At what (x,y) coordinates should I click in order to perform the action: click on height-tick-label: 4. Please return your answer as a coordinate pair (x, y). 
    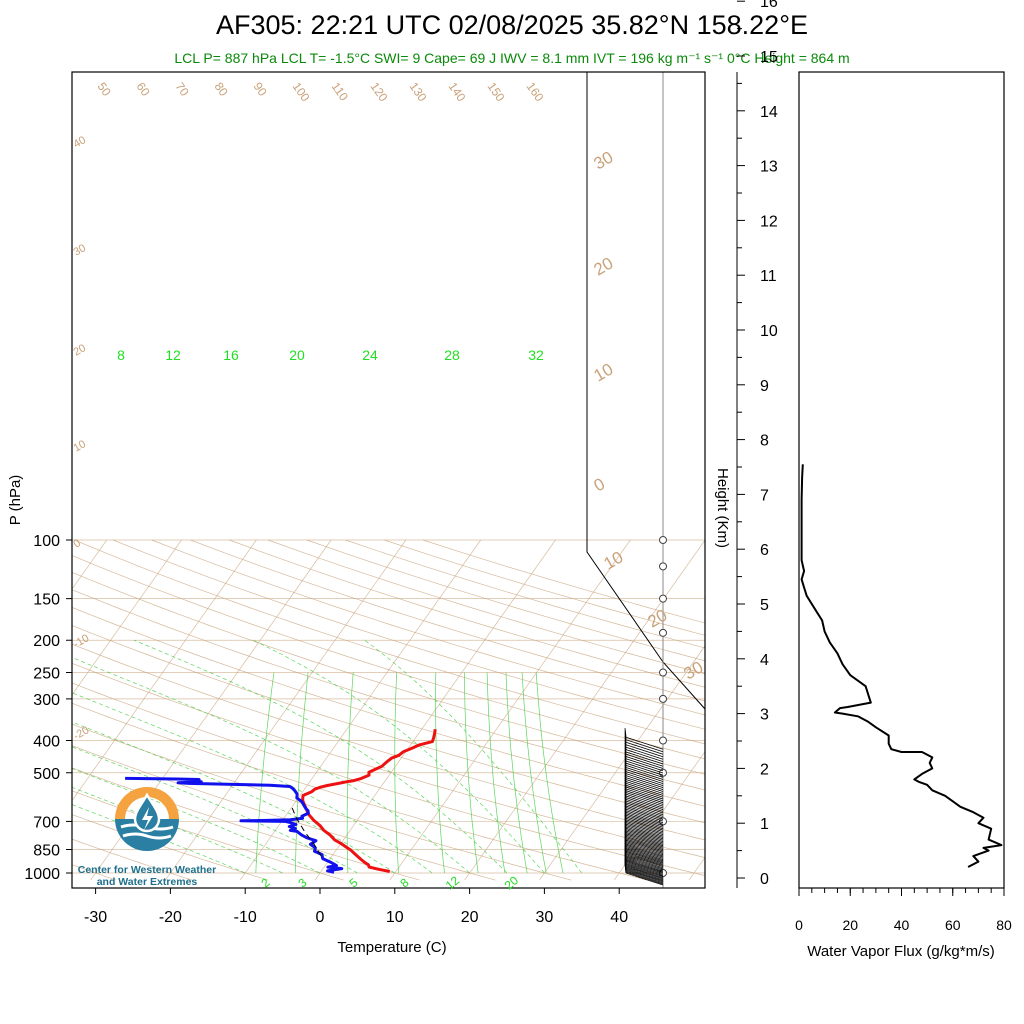
    Looking at the image, I should click on (764, 660).